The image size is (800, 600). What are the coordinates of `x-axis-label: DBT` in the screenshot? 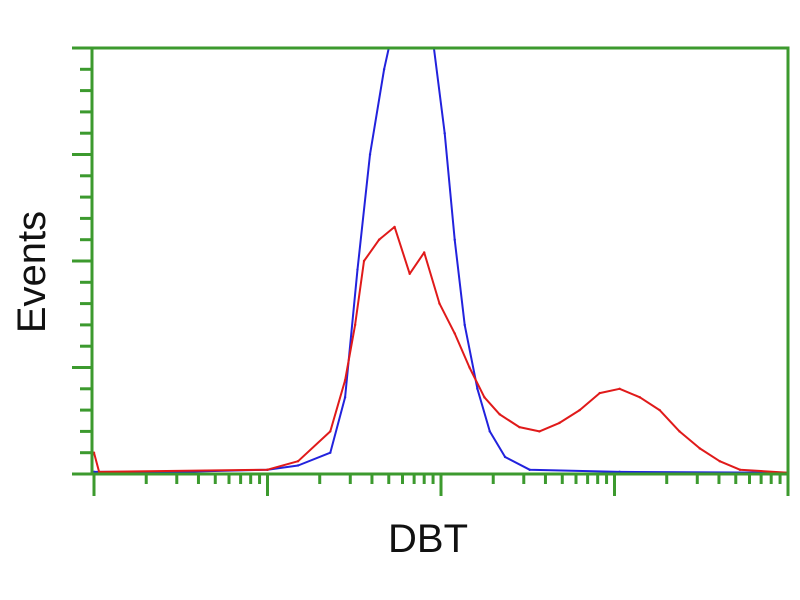 It's located at (428, 539).